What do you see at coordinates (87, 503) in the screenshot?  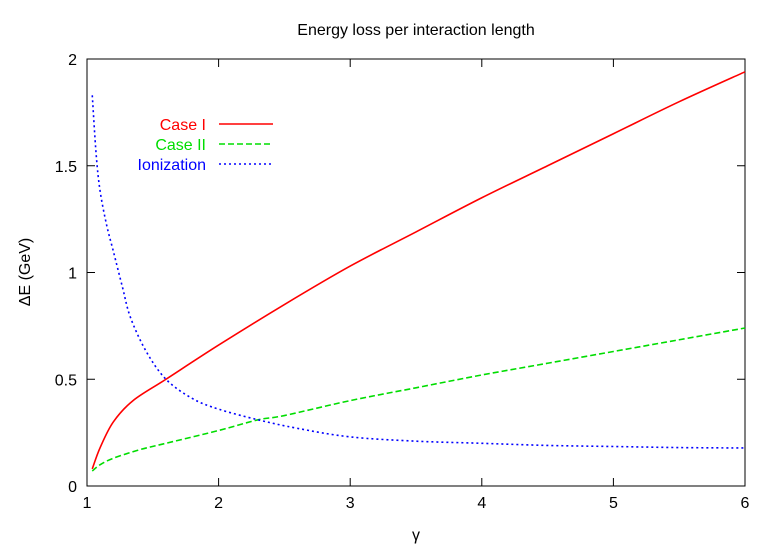 I see `x-tick-label: 1` at bounding box center [87, 503].